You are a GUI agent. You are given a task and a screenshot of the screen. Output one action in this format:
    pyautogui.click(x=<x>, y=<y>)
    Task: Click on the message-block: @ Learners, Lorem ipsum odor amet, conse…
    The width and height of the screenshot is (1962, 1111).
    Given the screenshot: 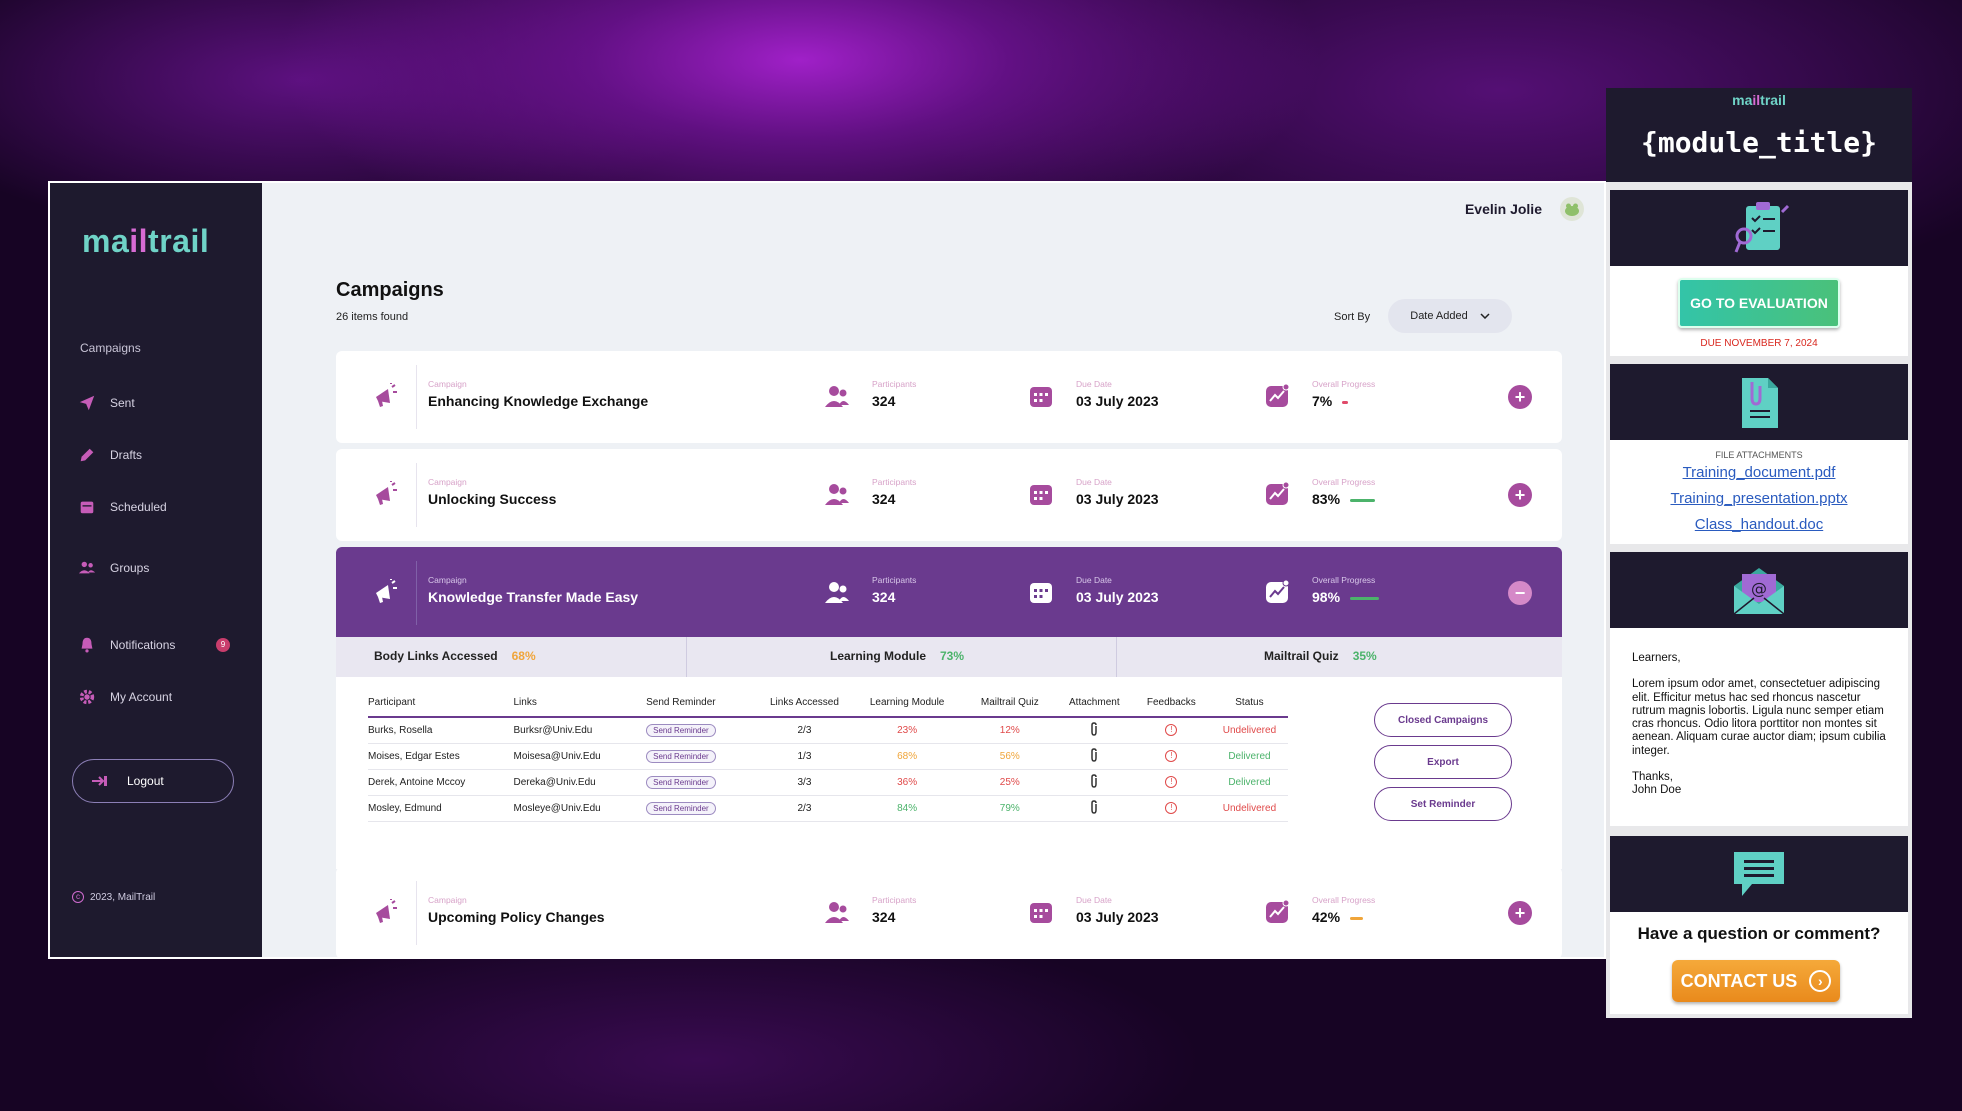 What is the action you would take?
    pyautogui.click(x=1759, y=689)
    